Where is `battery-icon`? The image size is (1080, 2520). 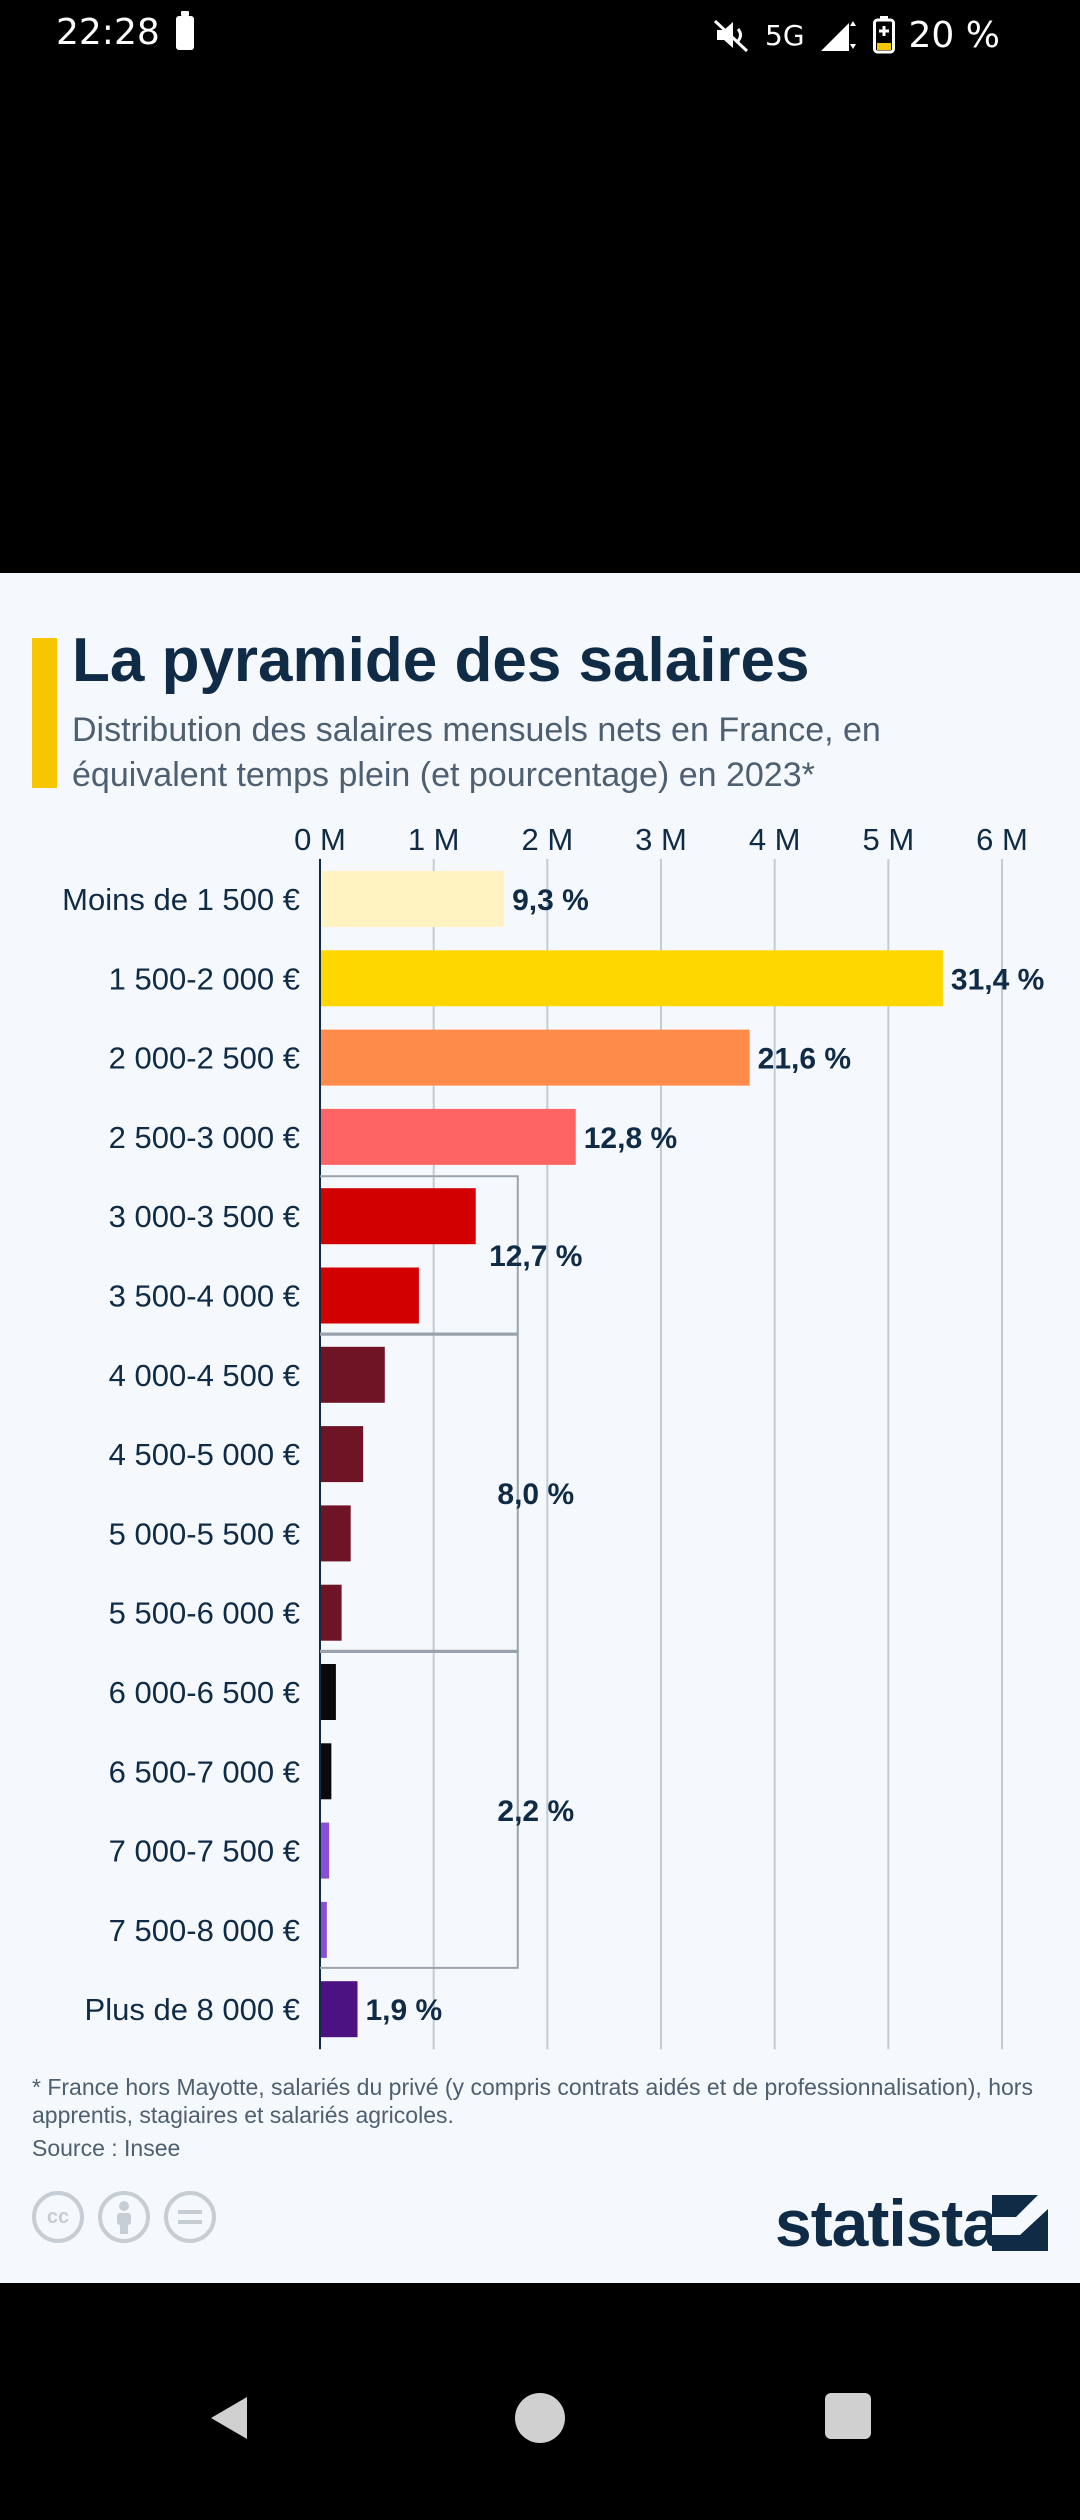
battery-icon is located at coordinates (883, 35).